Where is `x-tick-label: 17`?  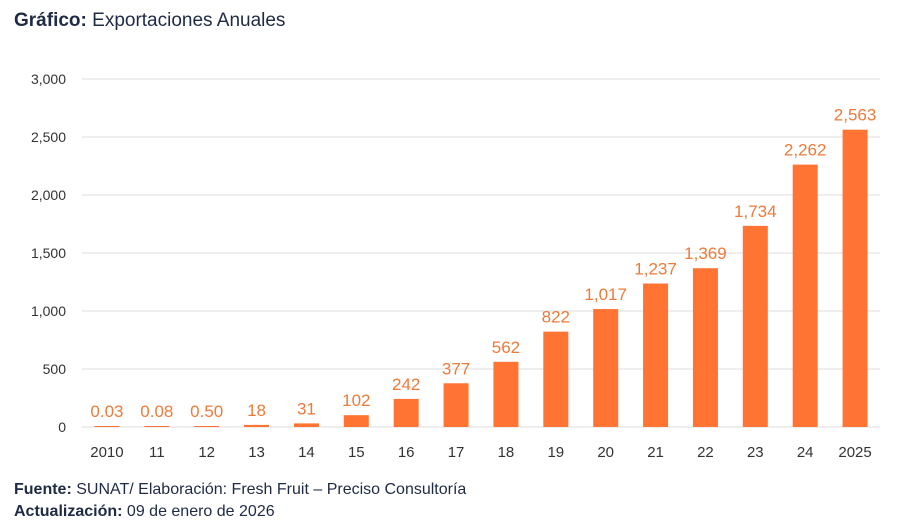
x-tick-label: 17 is located at coordinates (456, 452).